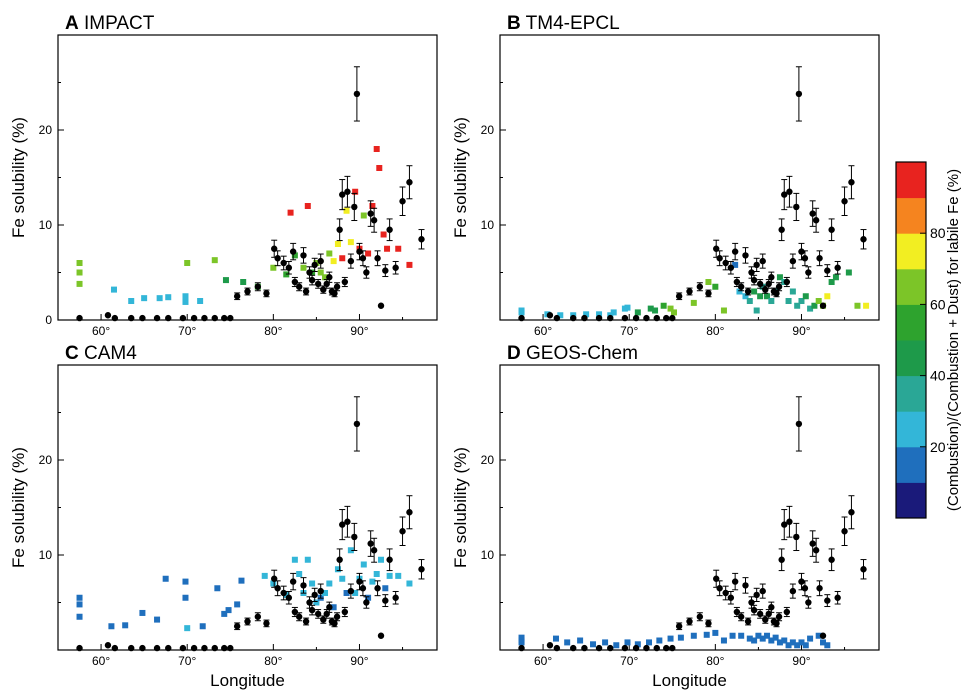 This screenshot has width=967, height=697. What do you see at coordinates (629, 661) in the screenshot?
I see `x-tick-label: 70°` at bounding box center [629, 661].